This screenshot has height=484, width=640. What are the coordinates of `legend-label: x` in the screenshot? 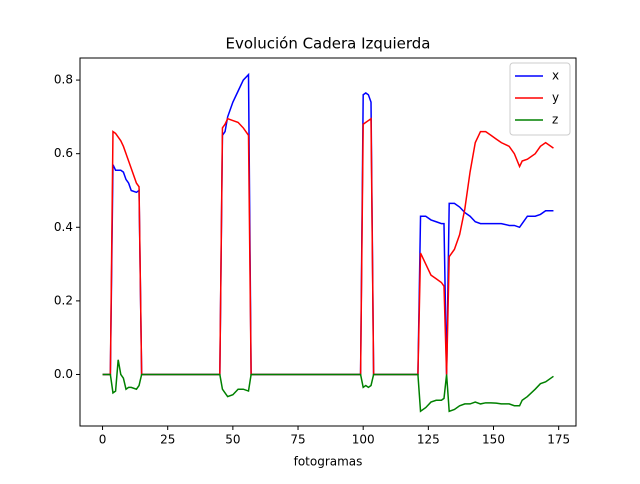 It's located at (555, 76).